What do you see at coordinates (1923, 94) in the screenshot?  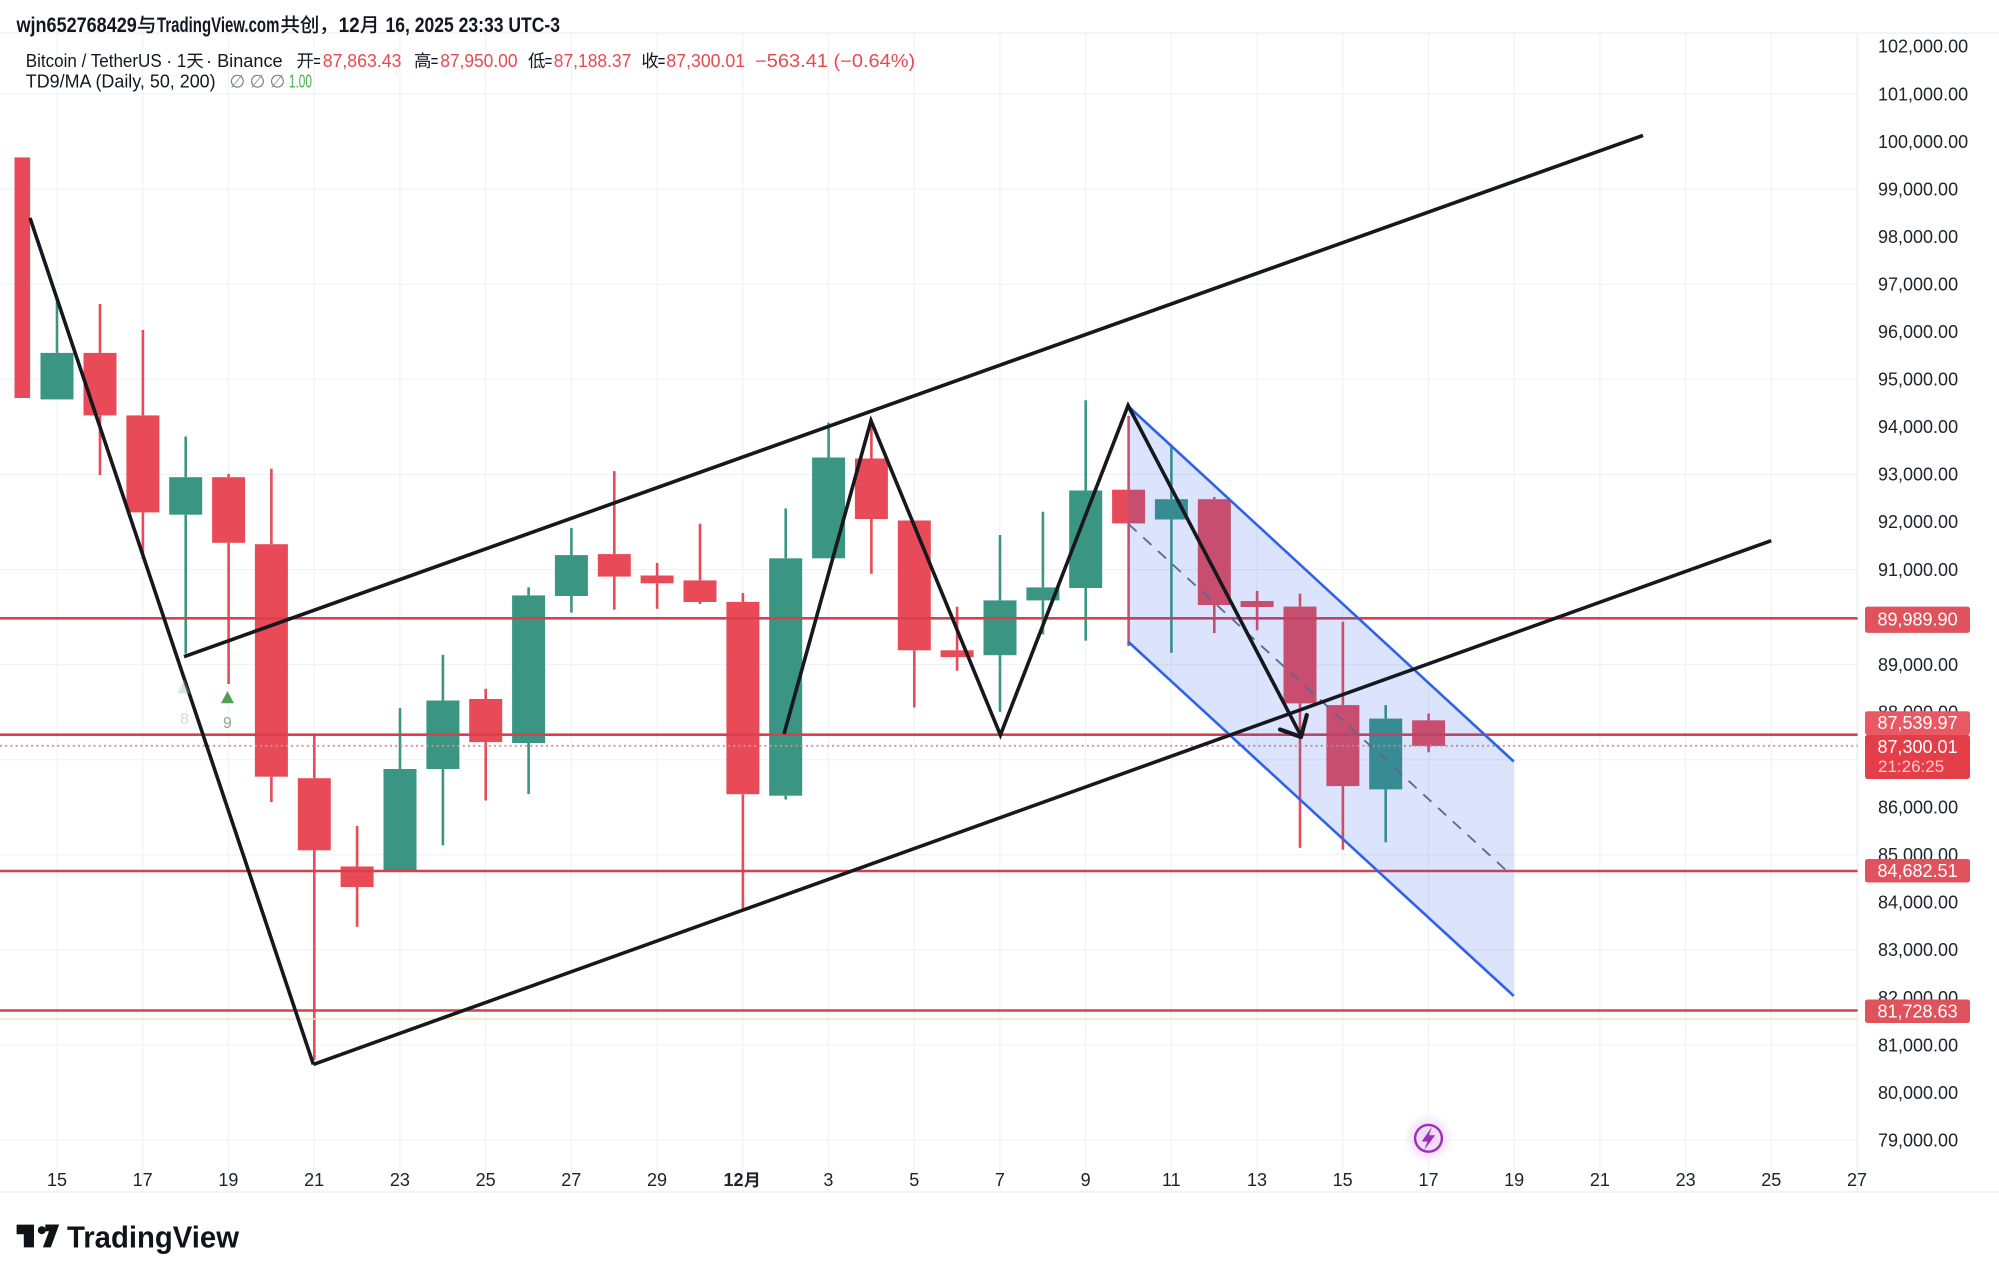 I see `svg-text: 101,000.00` at bounding box center [1923, 94].